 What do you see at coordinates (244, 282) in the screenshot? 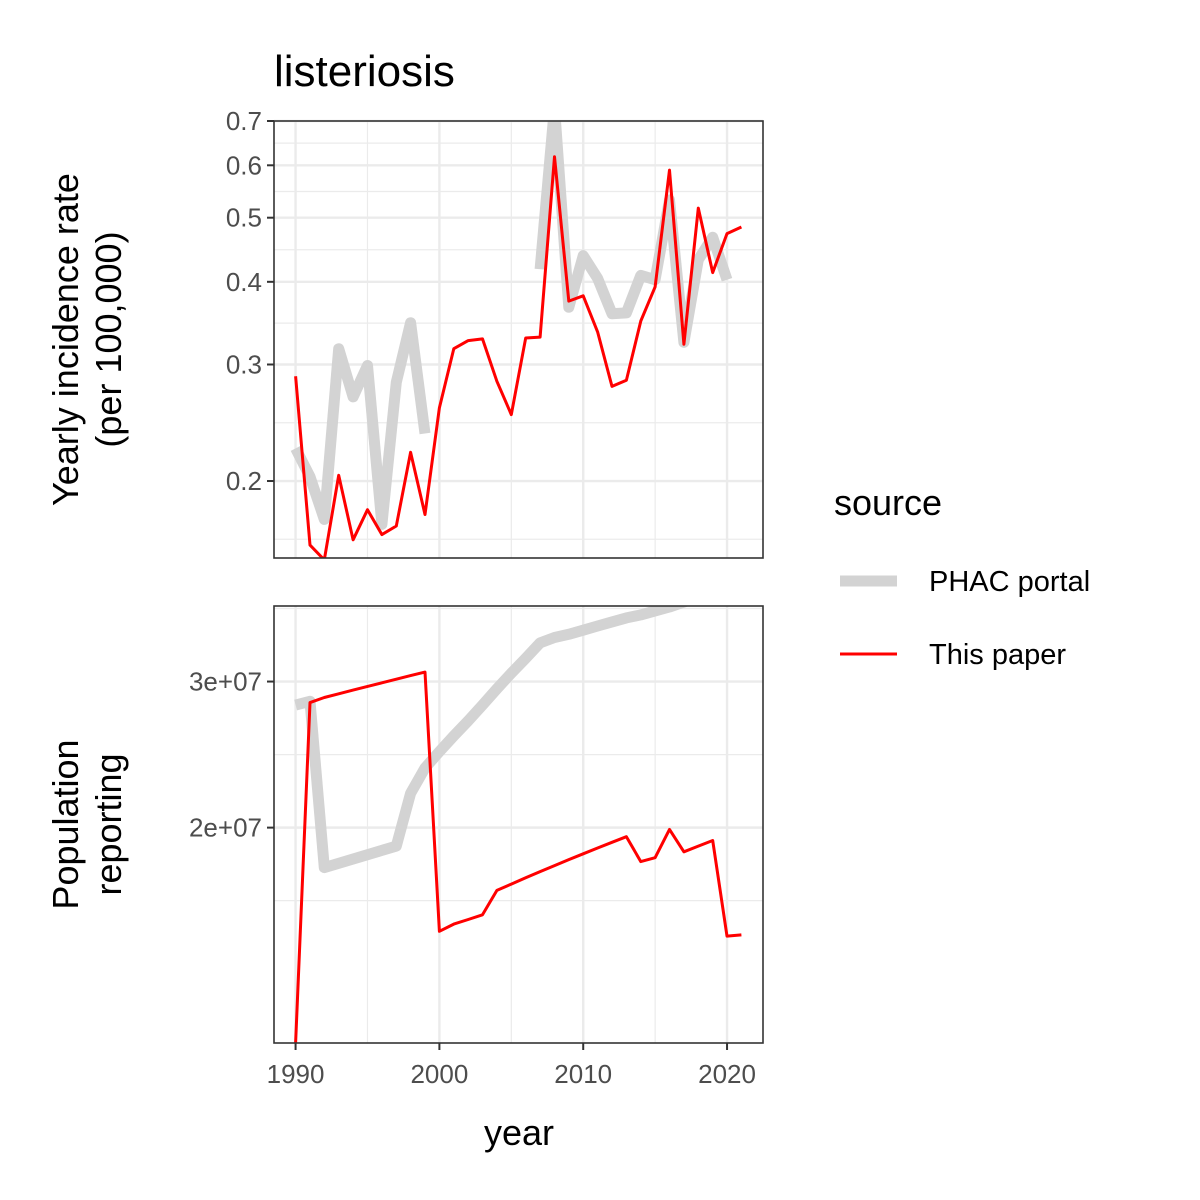
I see `y-tick-label: 0.4` at bounding box center [244, 282].